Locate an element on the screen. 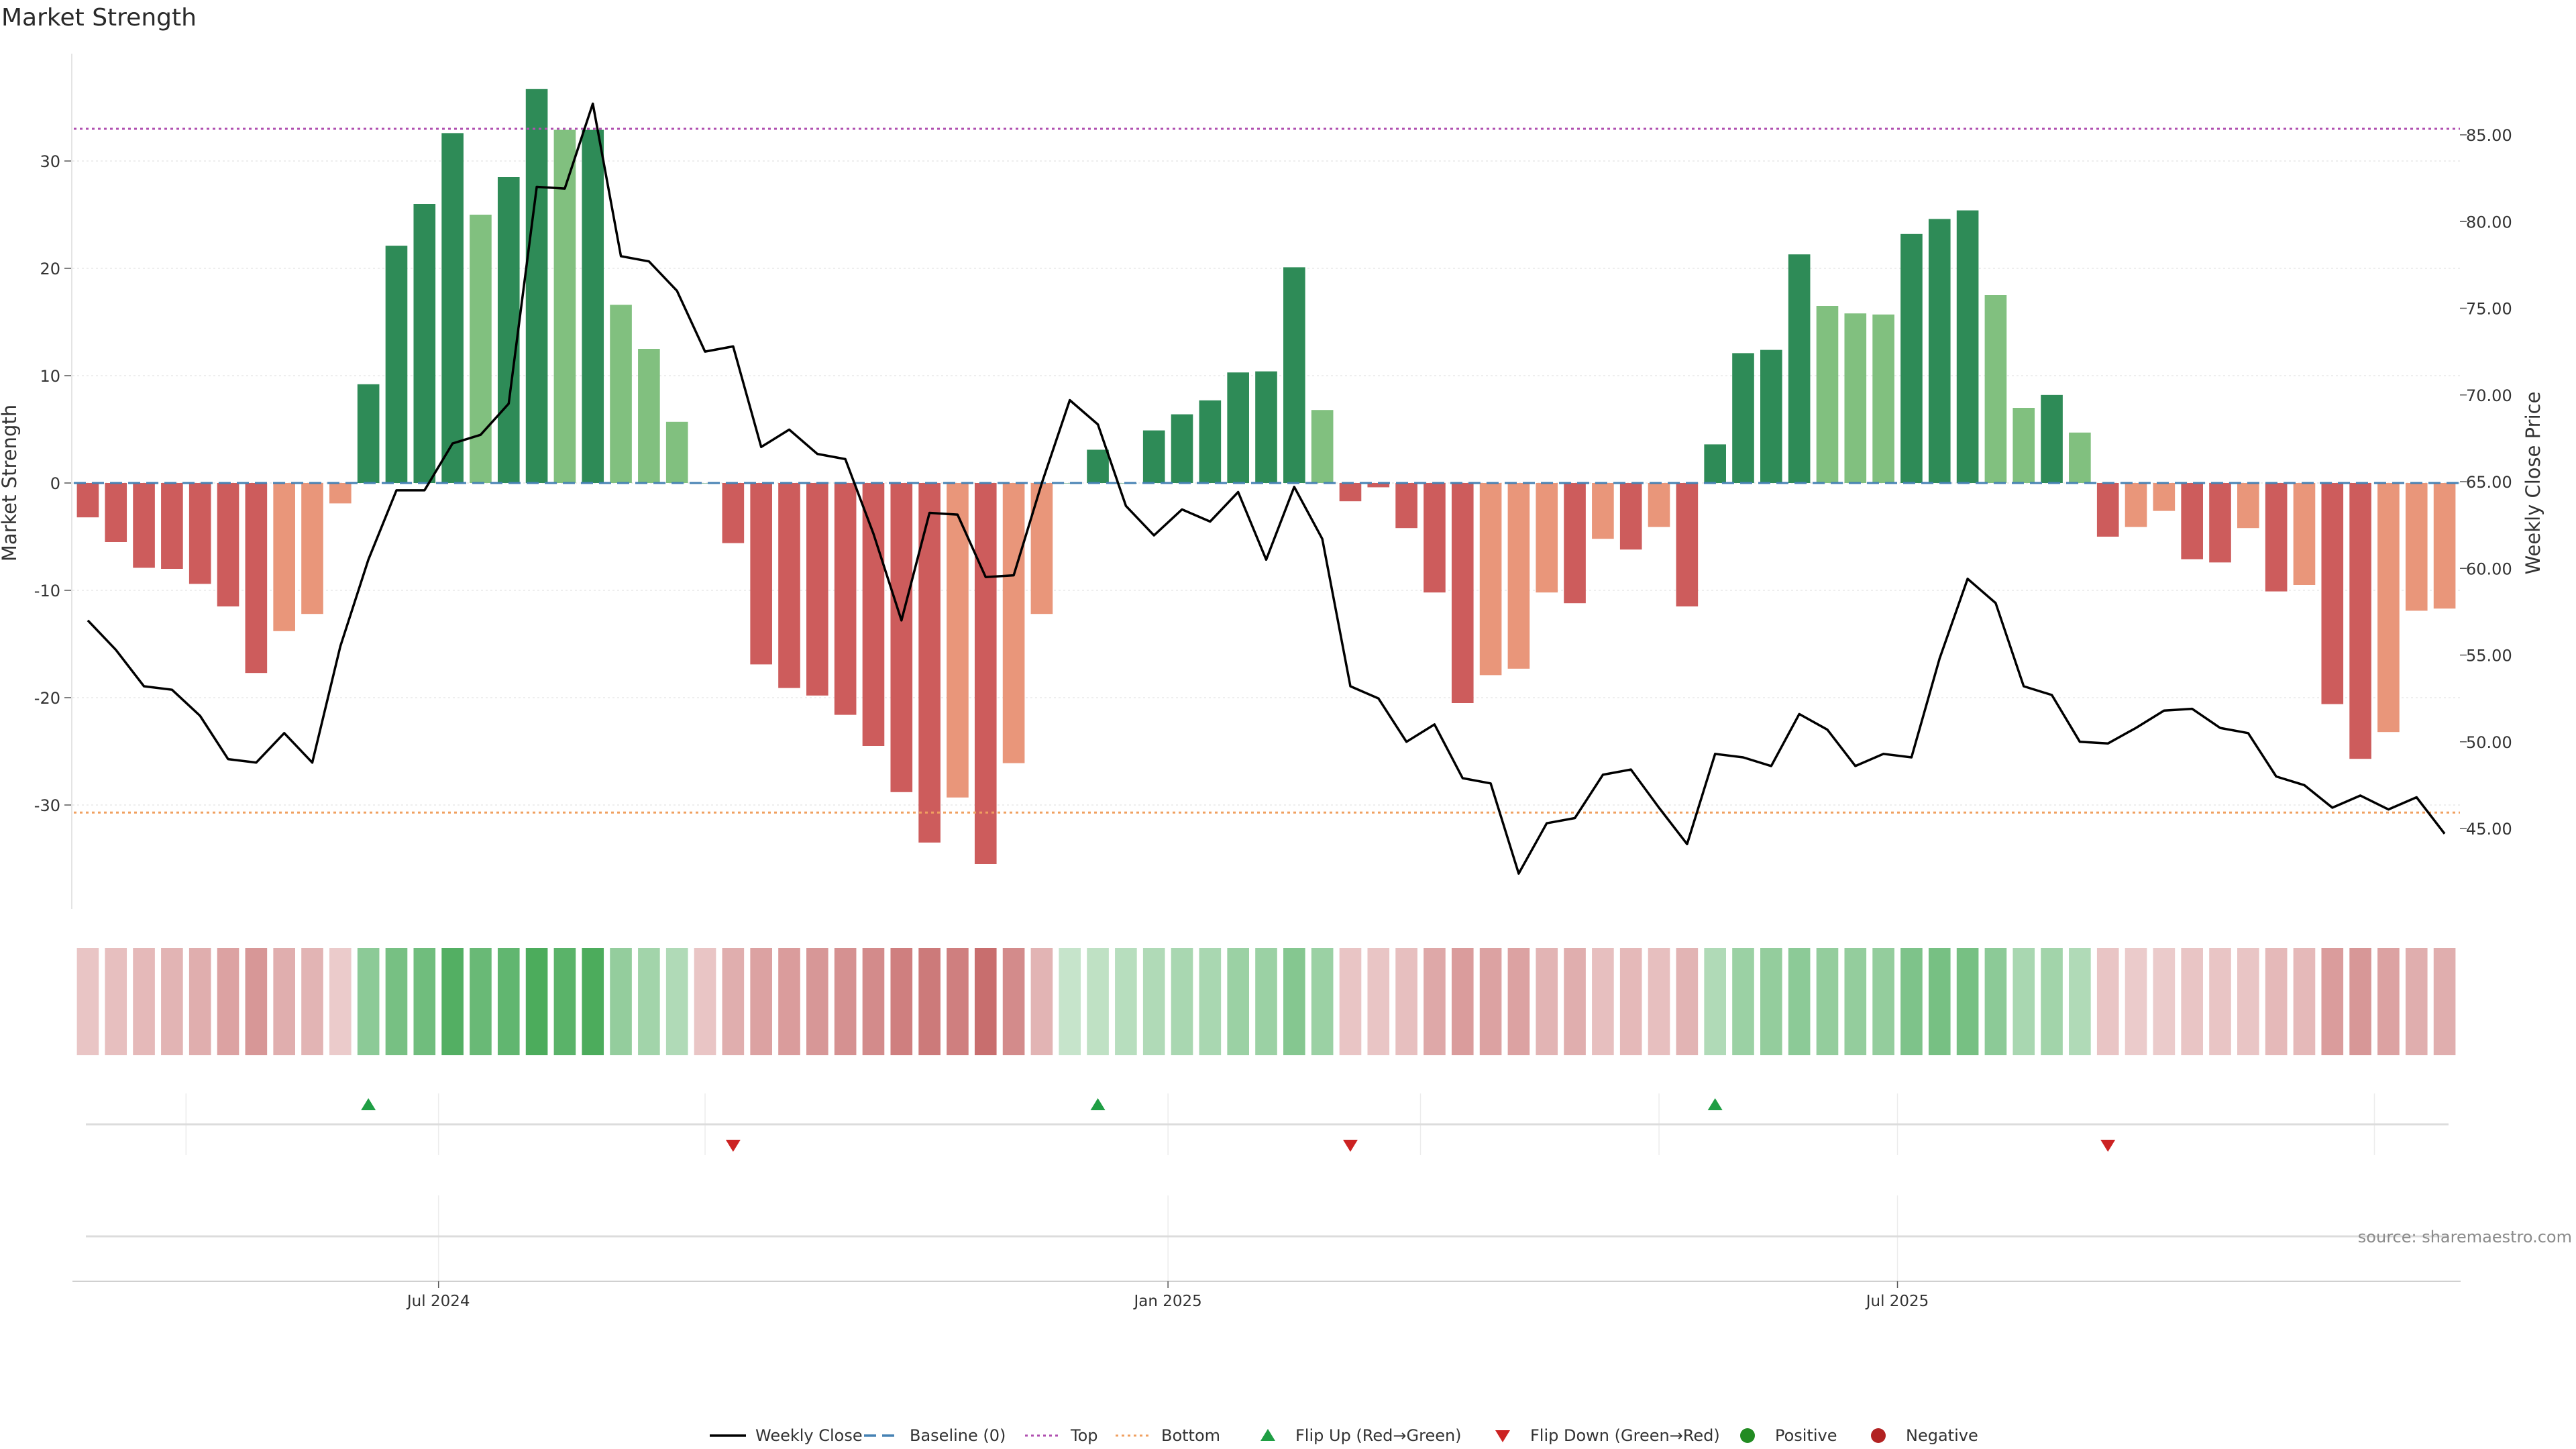 The height and width of the screenshot is (1449, 2576). legend-item-flip-up: Flip Up (Red→Green) is located at coordinates (1361, 1435).